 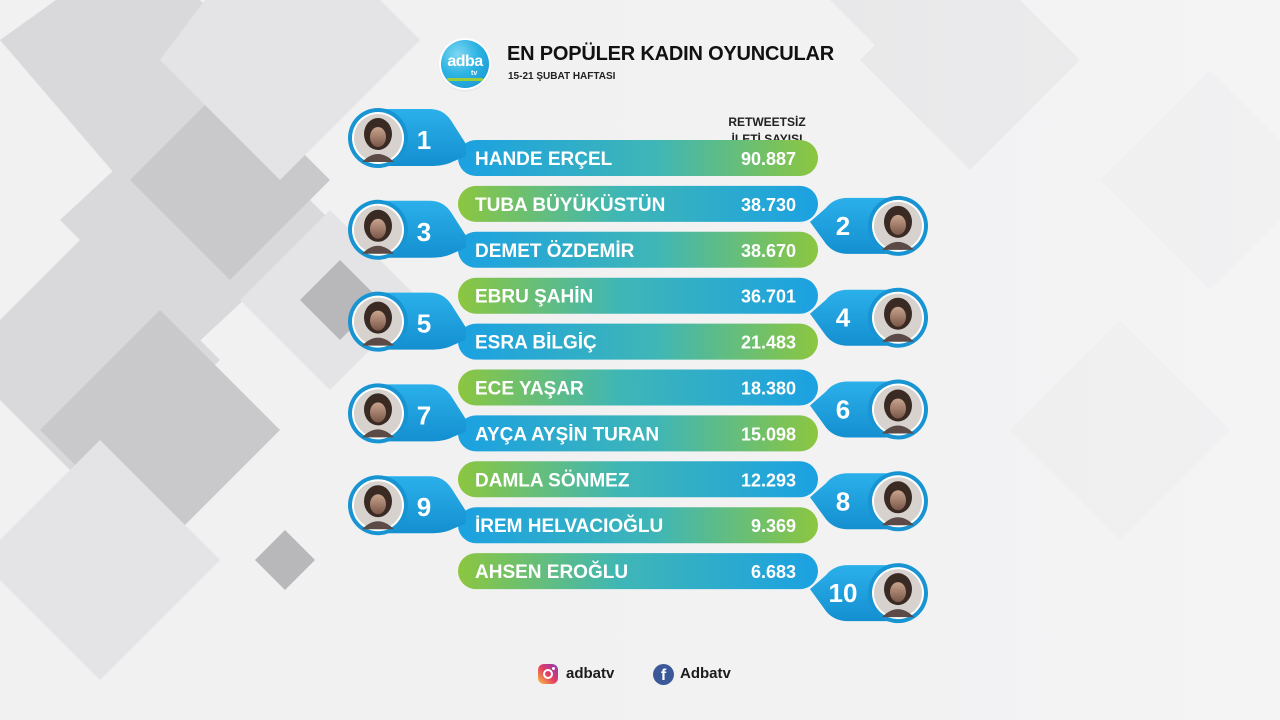 I want to click on adba-tv-logo: adba tv, so click(x=465, y=64).